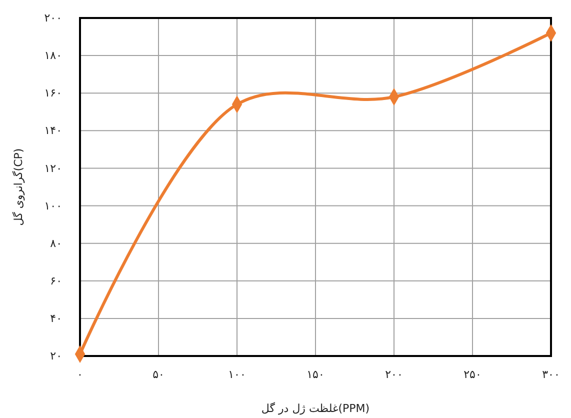 Image resolution: width=571 pixels, height=418 pixels. Describe the element at coordinates (394, 374) in the screenshot. I see `x-tick-label: ۲۰۰` at that location.